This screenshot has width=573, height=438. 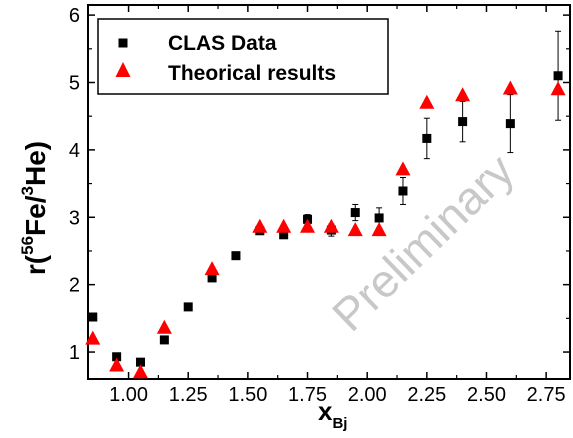 What do you see at coordinates (546, 395) in the screenshot?
I see `x-tick-label: 2.75` at bounding box center [546, 395].